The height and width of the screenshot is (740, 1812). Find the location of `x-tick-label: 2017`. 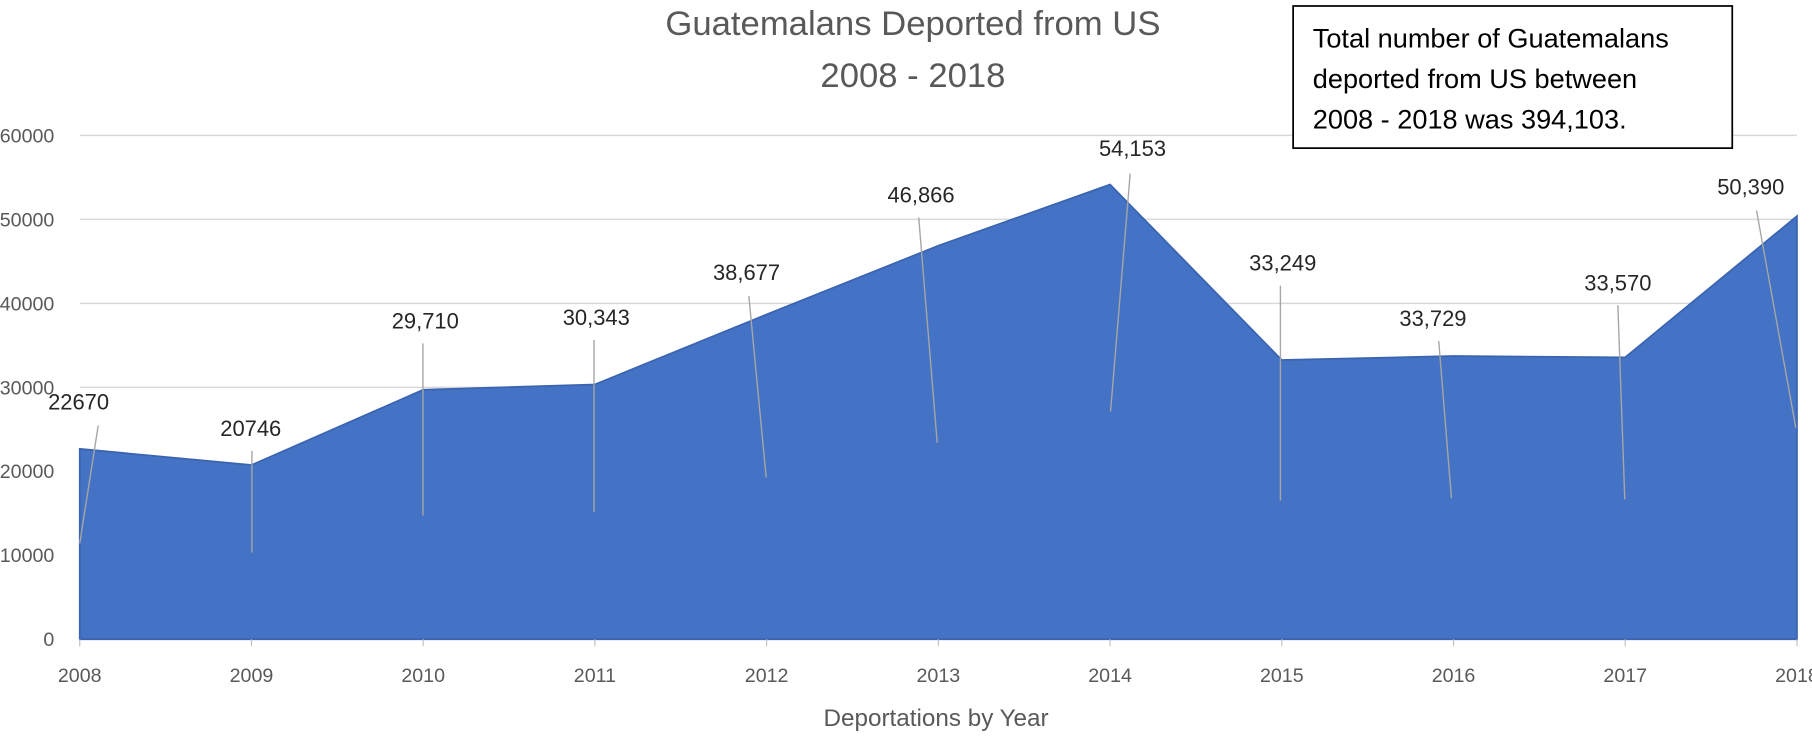

x-tick-label: 2017 is located at coordinates (1625, 676).